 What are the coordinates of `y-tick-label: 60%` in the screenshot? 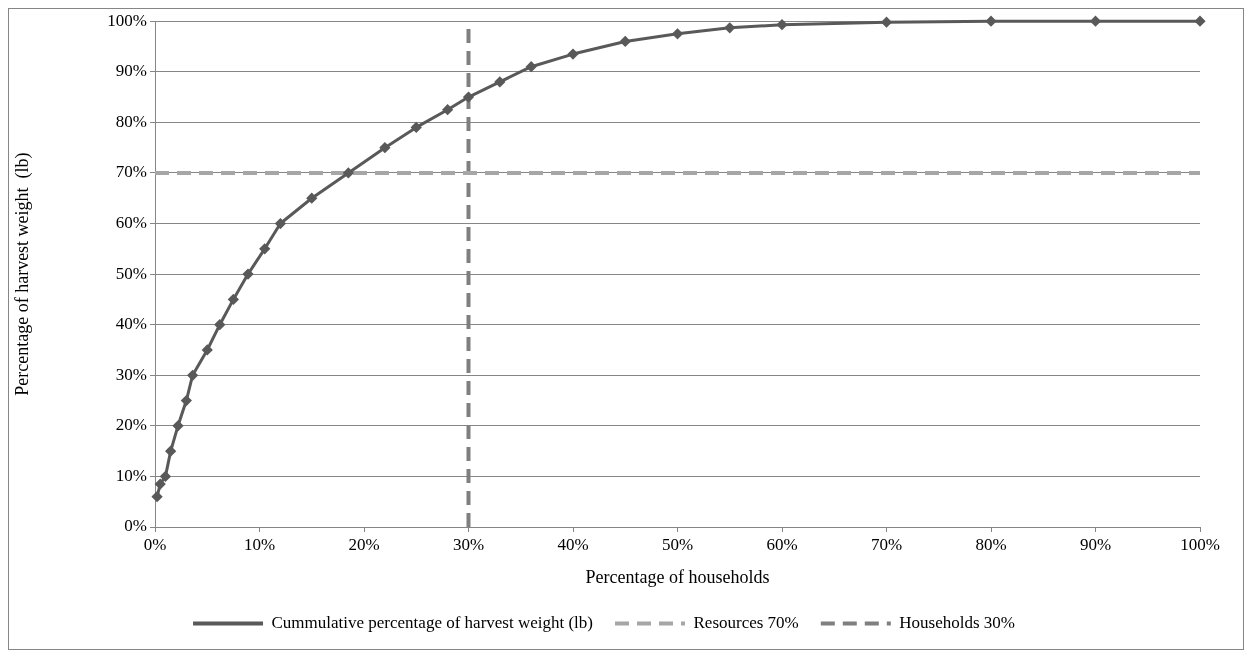 It's located at (131, 222).